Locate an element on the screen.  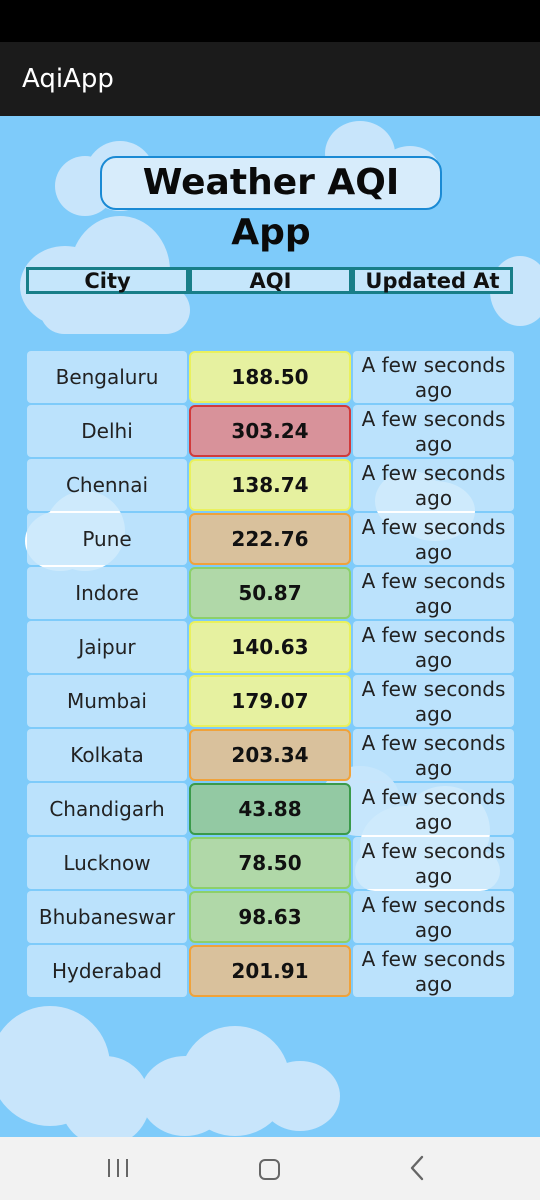
home-icon is located at coordinates (269, 1169).